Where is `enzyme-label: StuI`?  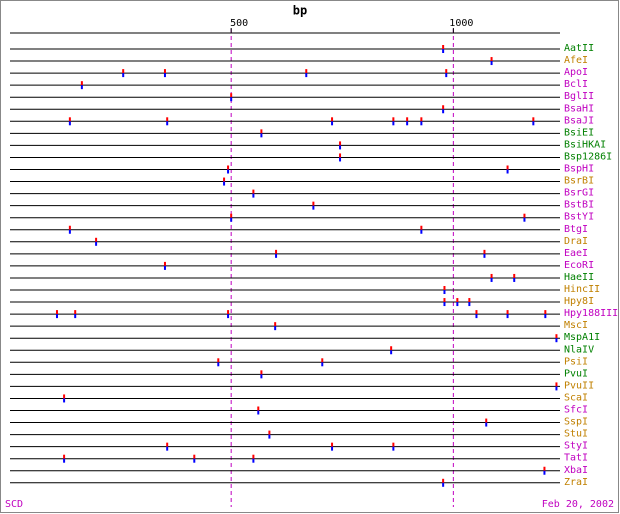 enzyme-label: StuI is located at coordinates (576, 434).